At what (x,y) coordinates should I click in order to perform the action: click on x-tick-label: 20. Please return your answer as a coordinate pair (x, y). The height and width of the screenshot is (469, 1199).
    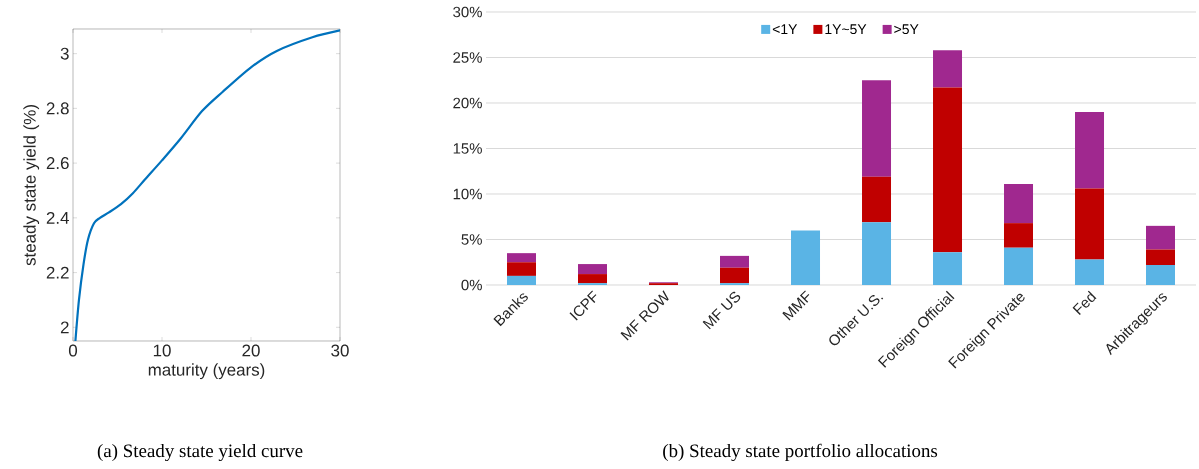
    Looking at the image, I should click on (251, 350).